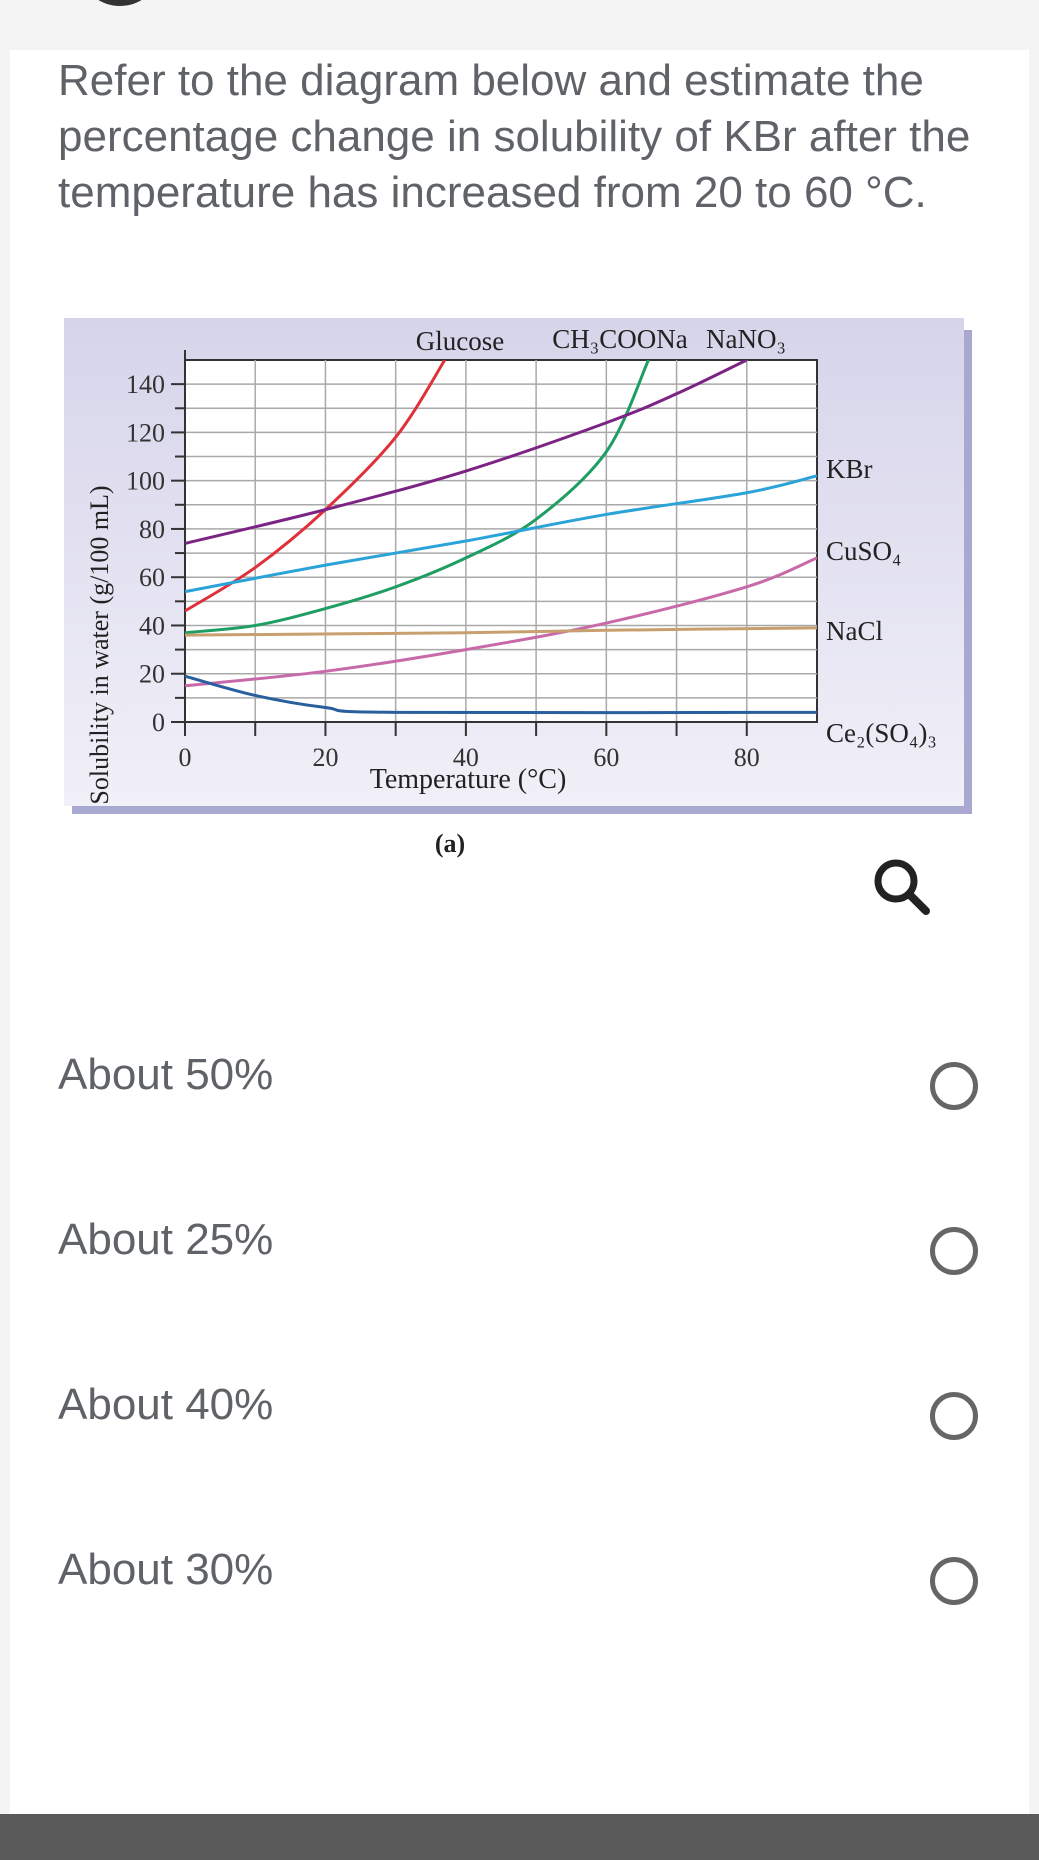 This screenshot has width=1039, height=1860. Describe the element at coordinates (155, 553) in the screenshot. I see `y-axis-ticks: 0 20 40 60 80 100 120 140` at that location.